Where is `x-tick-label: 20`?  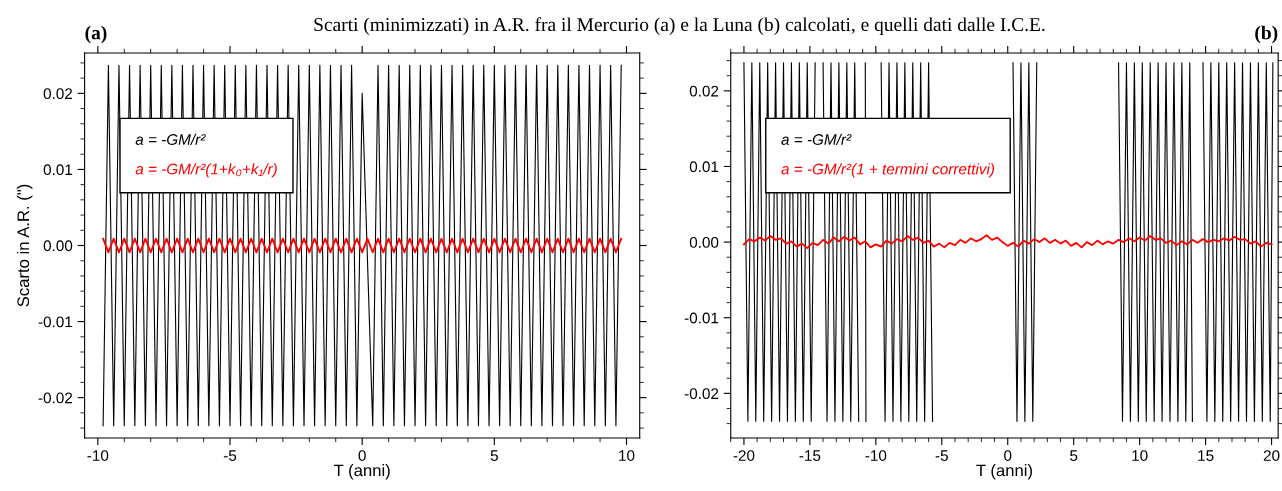 x-tick-label: 20 is located at coordinates (1271, 455).